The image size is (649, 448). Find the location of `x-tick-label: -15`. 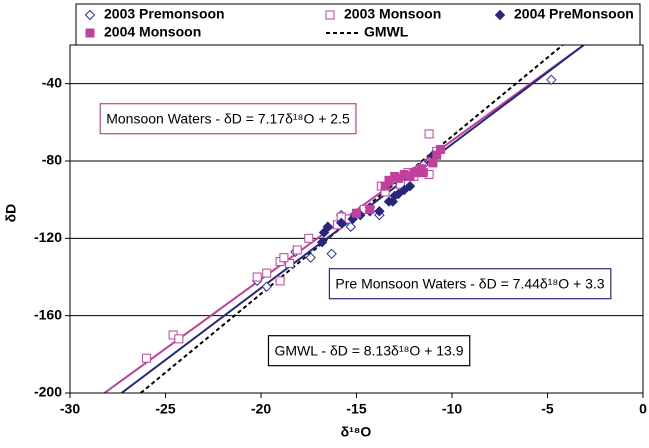

x-tick-label: -15 is located at coordinates (356, 409).